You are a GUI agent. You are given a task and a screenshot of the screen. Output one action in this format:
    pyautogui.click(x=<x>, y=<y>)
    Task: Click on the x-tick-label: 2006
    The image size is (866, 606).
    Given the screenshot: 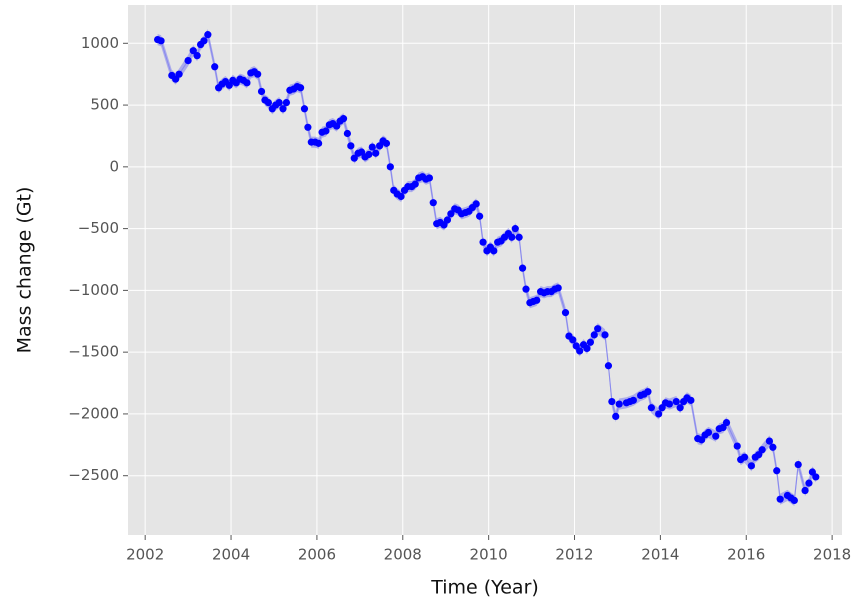 What is the action you would take?
    pyautogui.click(x=317, y=555)
    